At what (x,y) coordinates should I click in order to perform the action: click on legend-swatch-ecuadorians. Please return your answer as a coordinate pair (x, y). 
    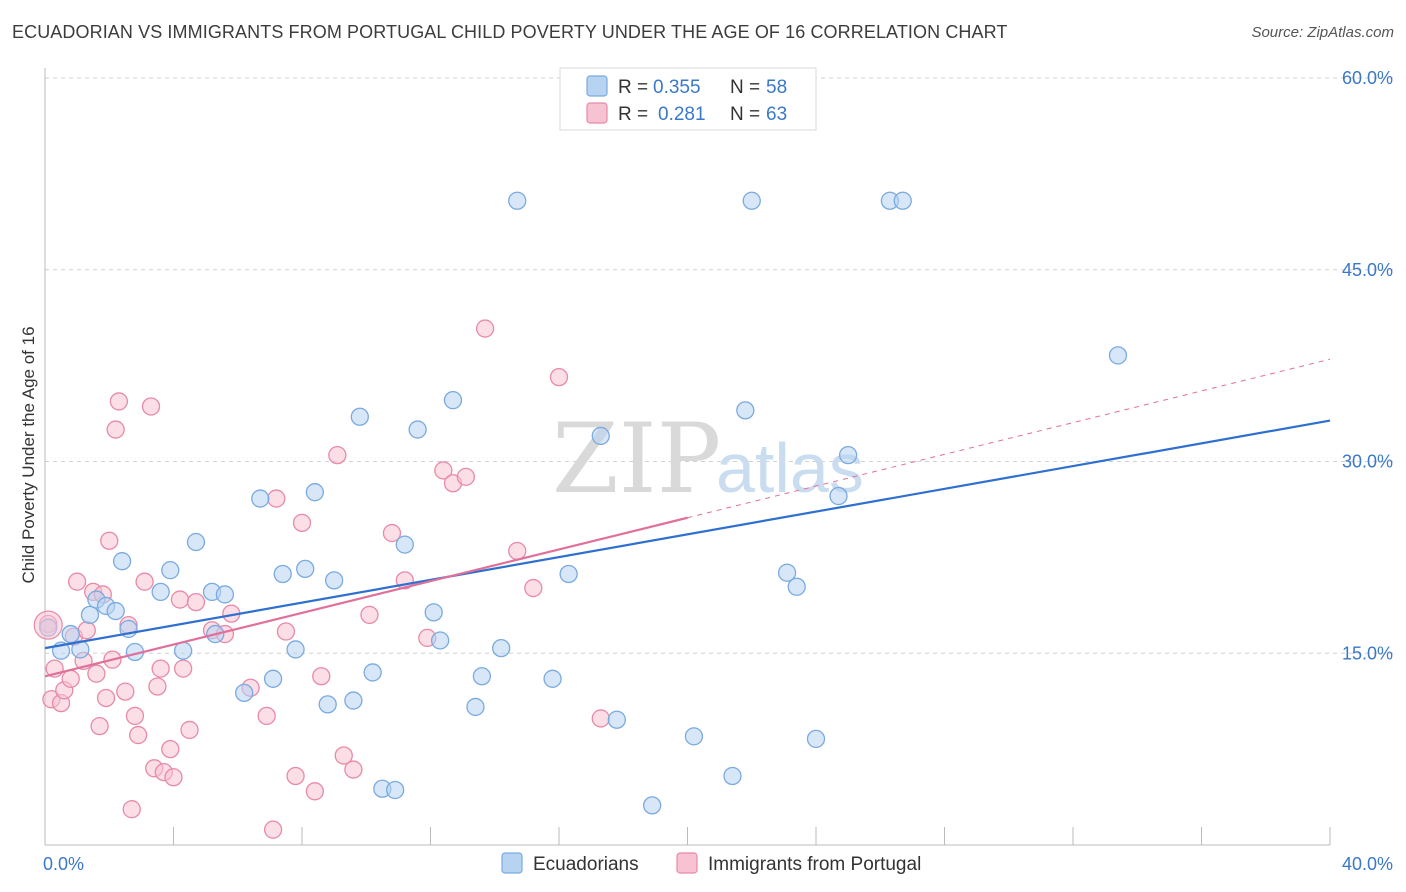
    Looking at the image, I should click on (597, 86).